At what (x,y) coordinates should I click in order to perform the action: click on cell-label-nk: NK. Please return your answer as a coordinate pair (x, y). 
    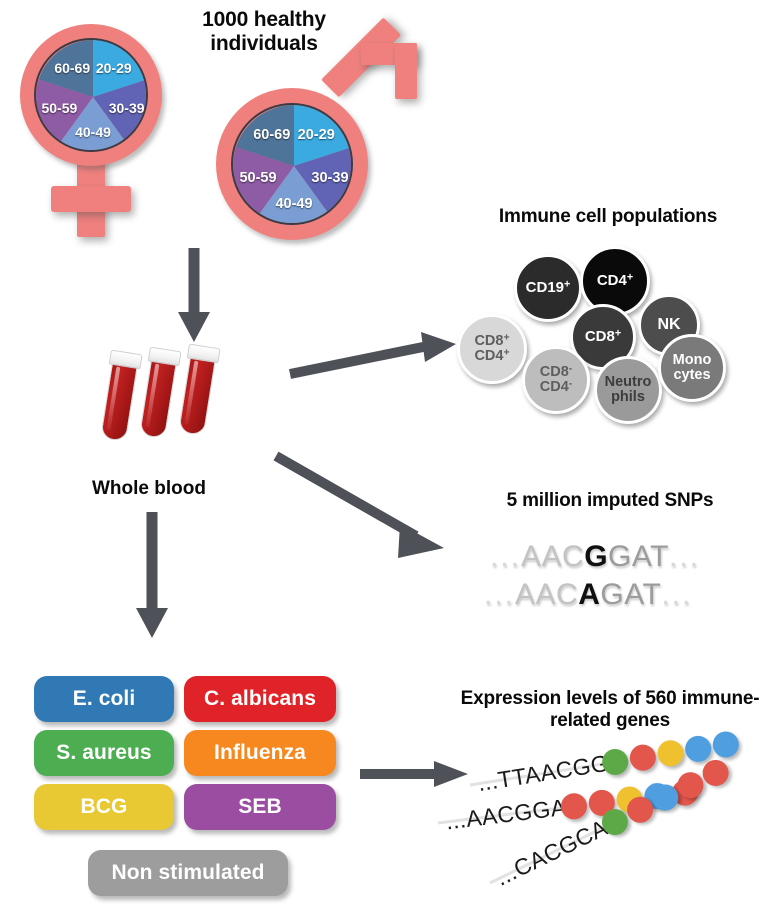
    Looking at the image, I should click on (669, 324).